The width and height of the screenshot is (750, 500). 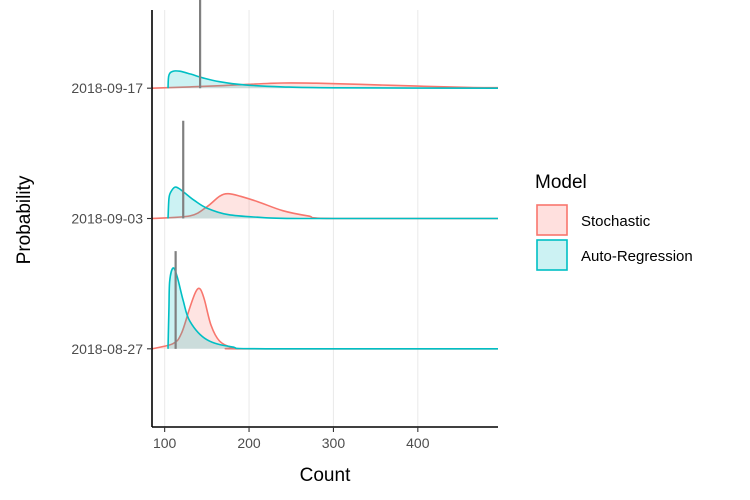 What do you see at coordinates (249, 443) in the screenshot?
I see `x-tick-label: 200` at bounding box center [249, 443].